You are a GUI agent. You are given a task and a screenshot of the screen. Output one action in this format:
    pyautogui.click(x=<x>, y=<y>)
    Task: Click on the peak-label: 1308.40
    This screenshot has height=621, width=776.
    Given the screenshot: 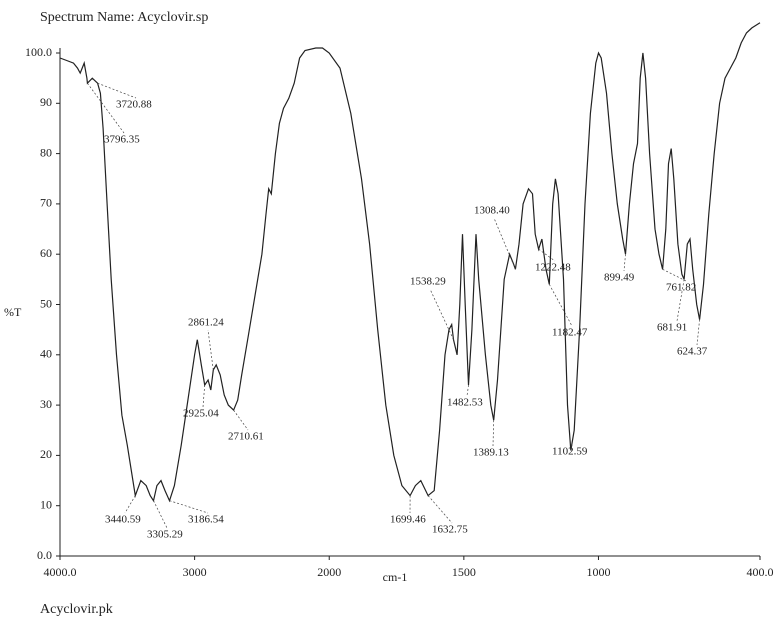 What is the action you would take?
    pyautogui.click(x=492, y=211)
    